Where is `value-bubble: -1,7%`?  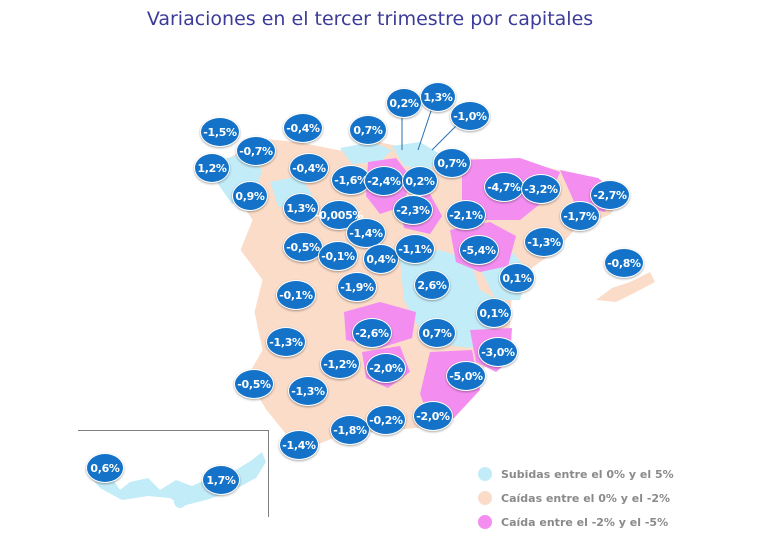
value-bubble: -1,7% is located at coordinates (580, 216).